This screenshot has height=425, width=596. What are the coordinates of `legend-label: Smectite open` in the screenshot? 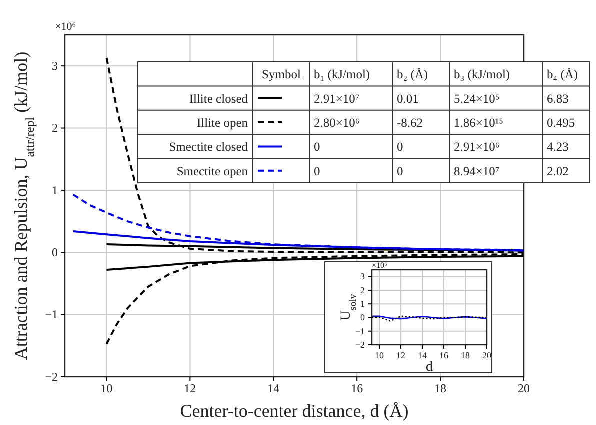 It's located at (212, 171).